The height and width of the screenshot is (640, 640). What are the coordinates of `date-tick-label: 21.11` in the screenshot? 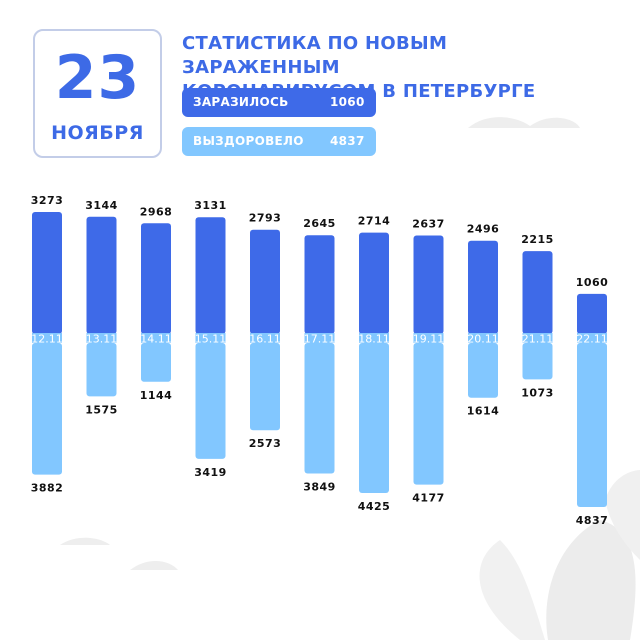 It's located at (538, 339).